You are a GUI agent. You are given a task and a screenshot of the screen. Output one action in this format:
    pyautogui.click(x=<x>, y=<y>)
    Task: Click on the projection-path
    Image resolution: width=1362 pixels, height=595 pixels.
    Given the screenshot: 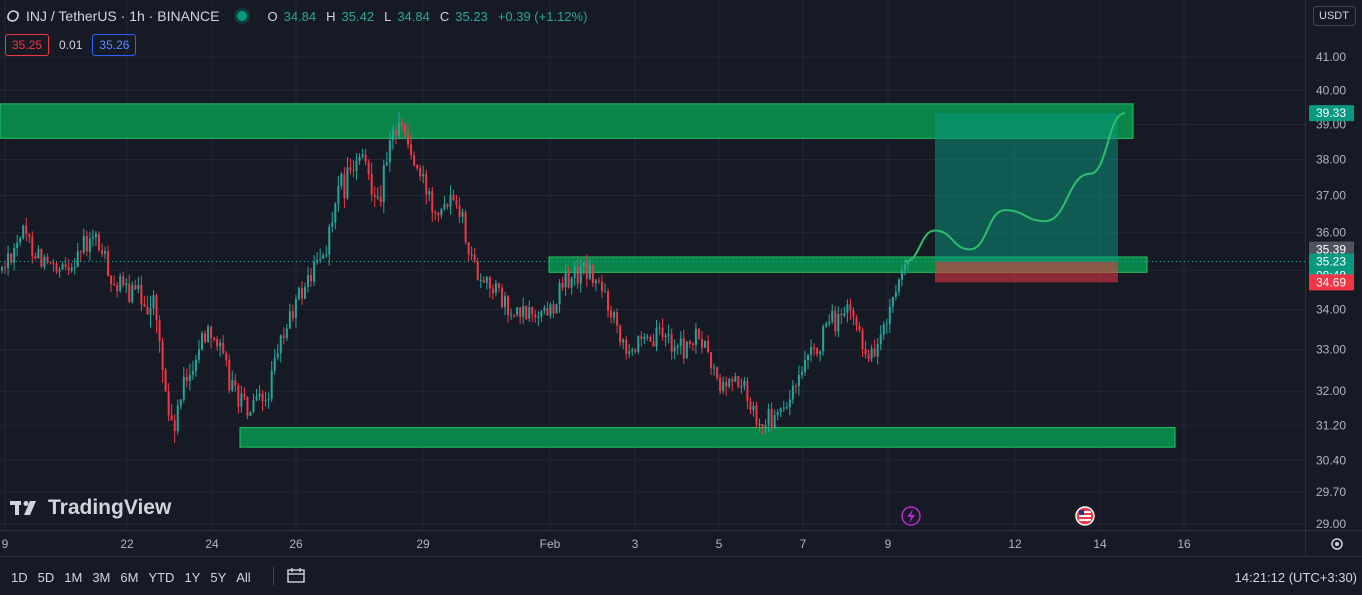 What is the action you would take?
    pyautogui.click(x=1015, y=187)
    